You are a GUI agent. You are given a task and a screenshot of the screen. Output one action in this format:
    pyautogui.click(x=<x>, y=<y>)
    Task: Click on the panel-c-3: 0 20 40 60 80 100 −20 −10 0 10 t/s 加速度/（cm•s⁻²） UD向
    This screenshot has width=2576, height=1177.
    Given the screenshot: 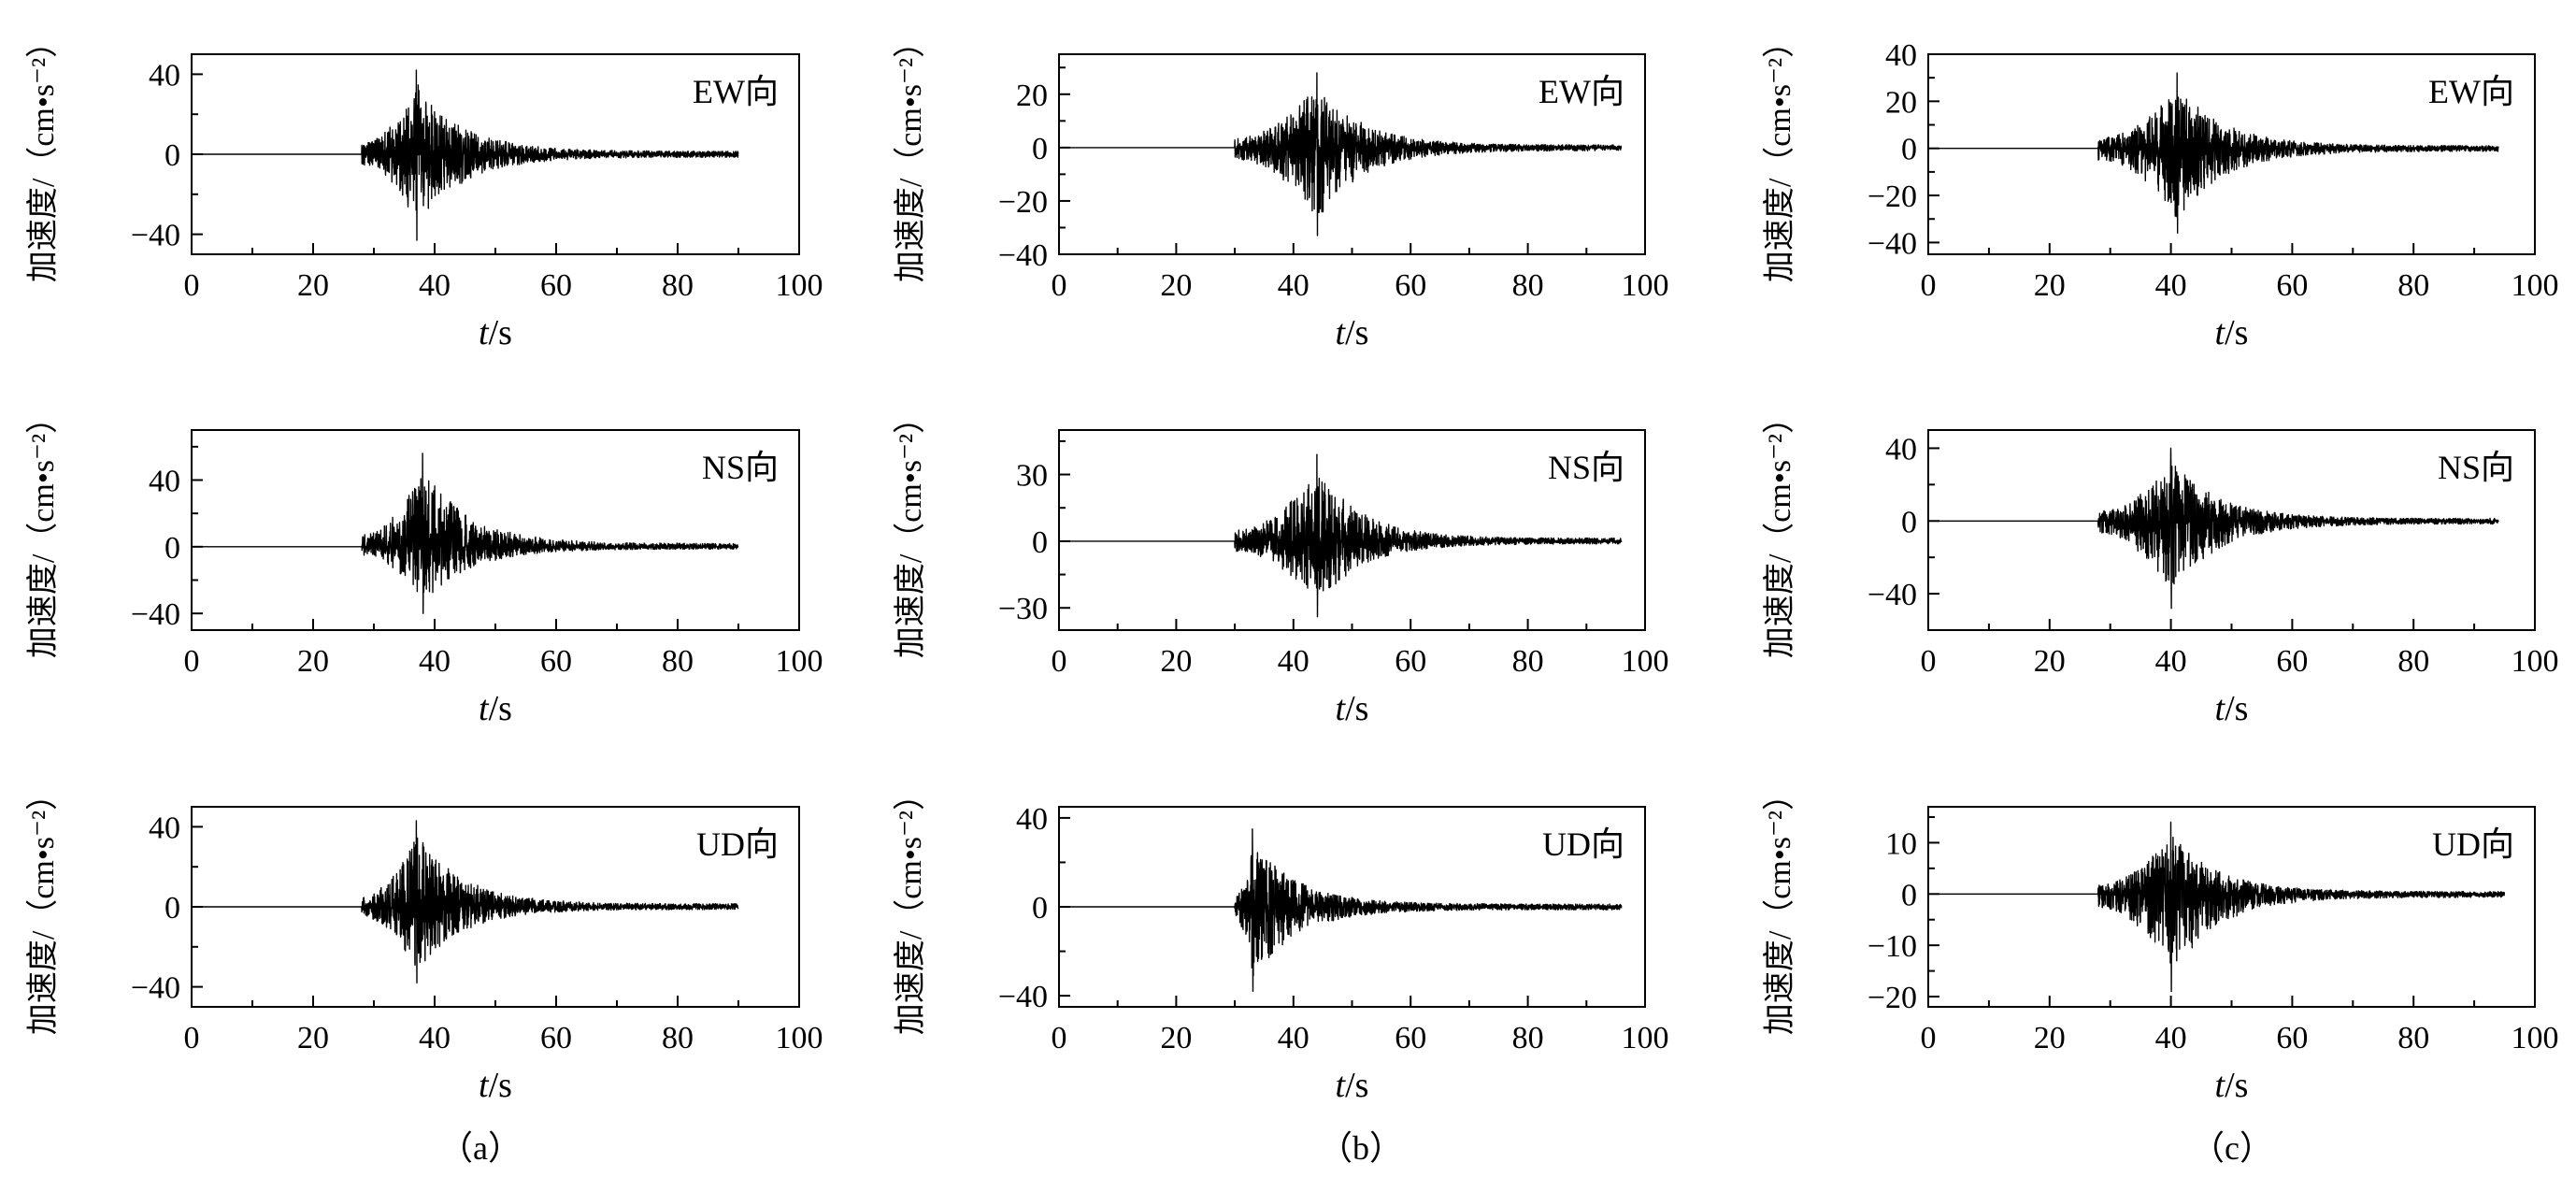 What is the action you would take?
    pyautogui.click(x=2160, y=942)
    